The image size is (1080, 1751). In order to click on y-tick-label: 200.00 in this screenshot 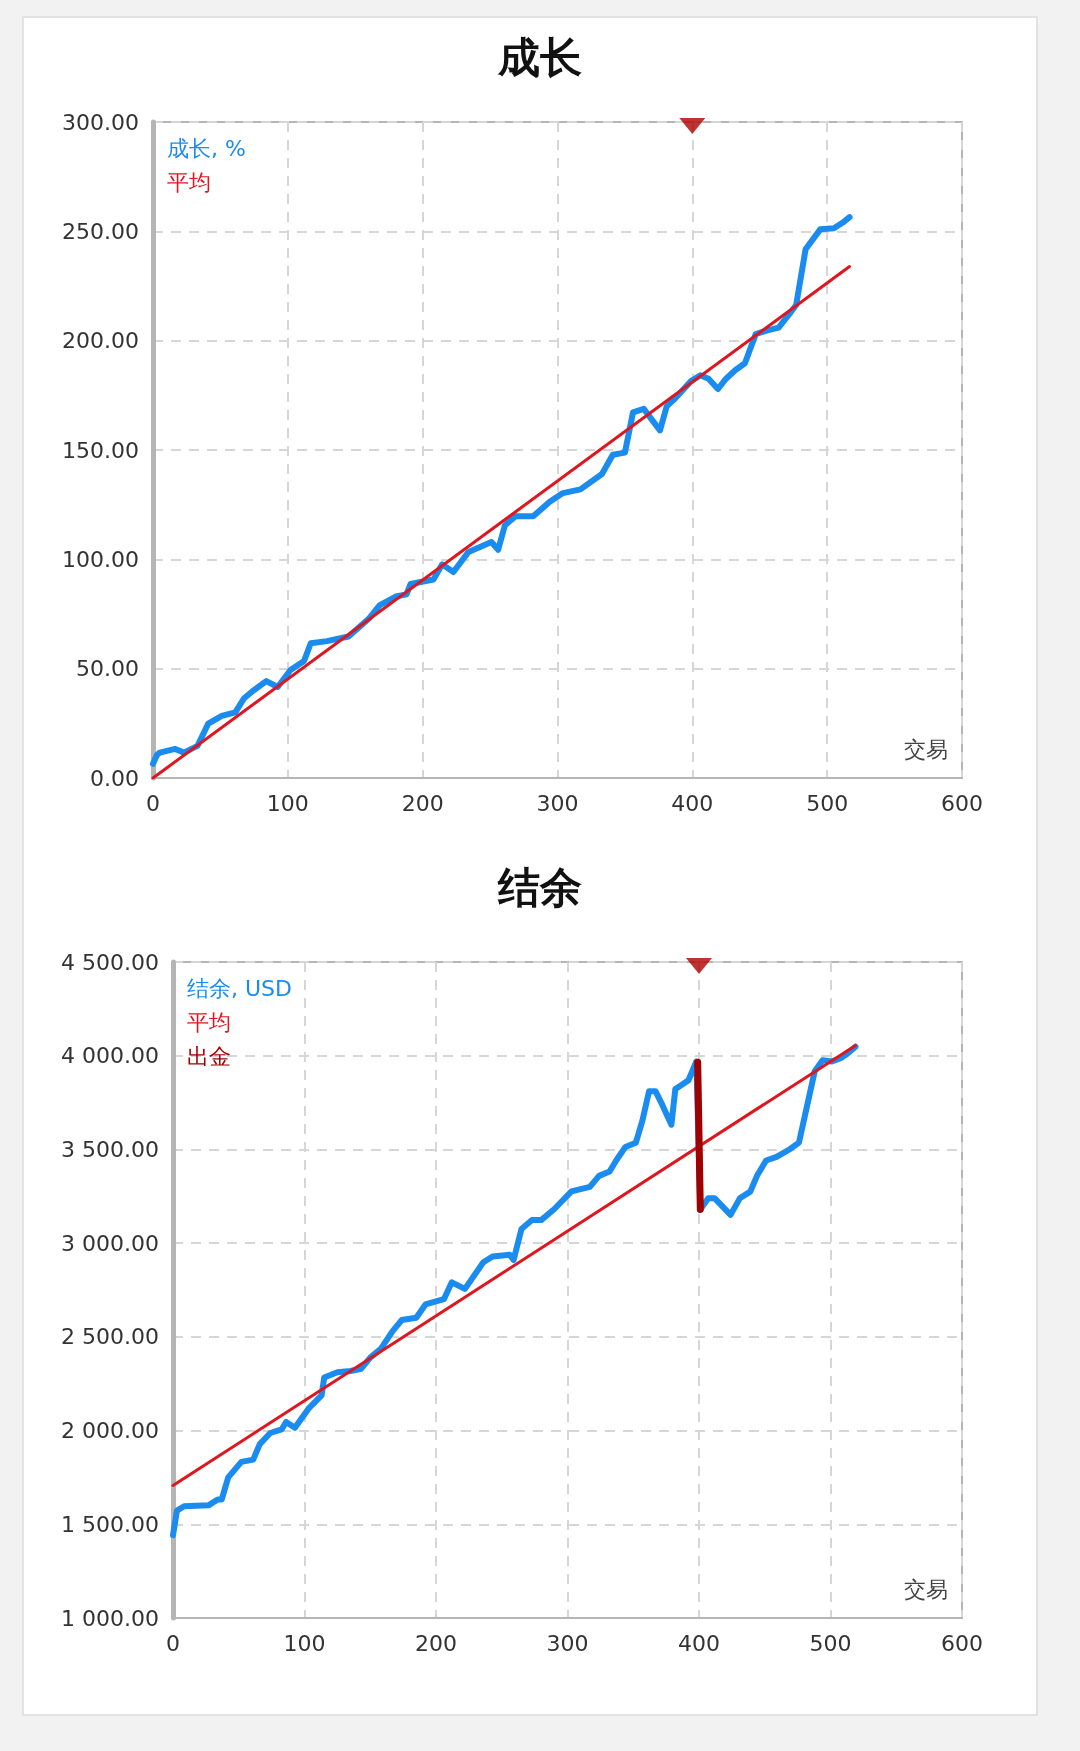, I will do `click(100, 341)`.